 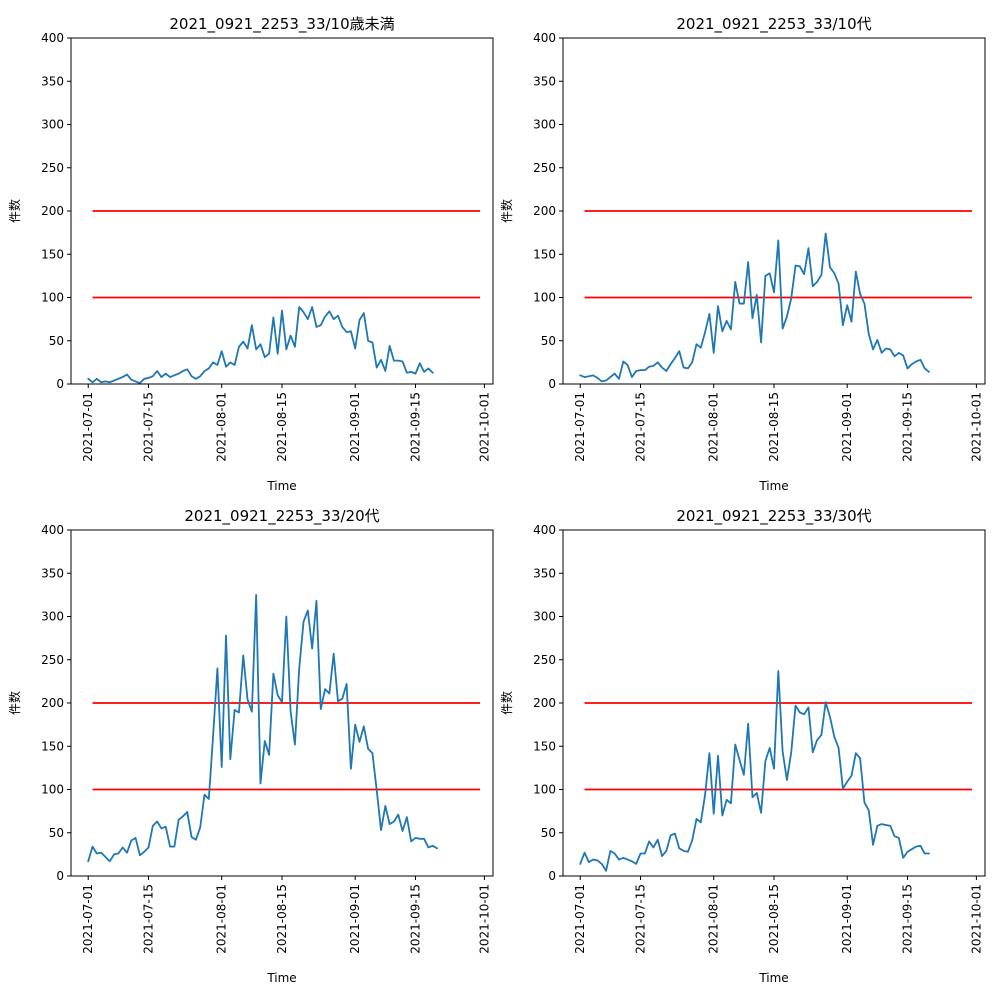 What do you see at coordinates (281, 24) in the screenshot?
I see `chart-title: 2021_0921_2253_33/10歳未満` at bounding box center [281, 24].